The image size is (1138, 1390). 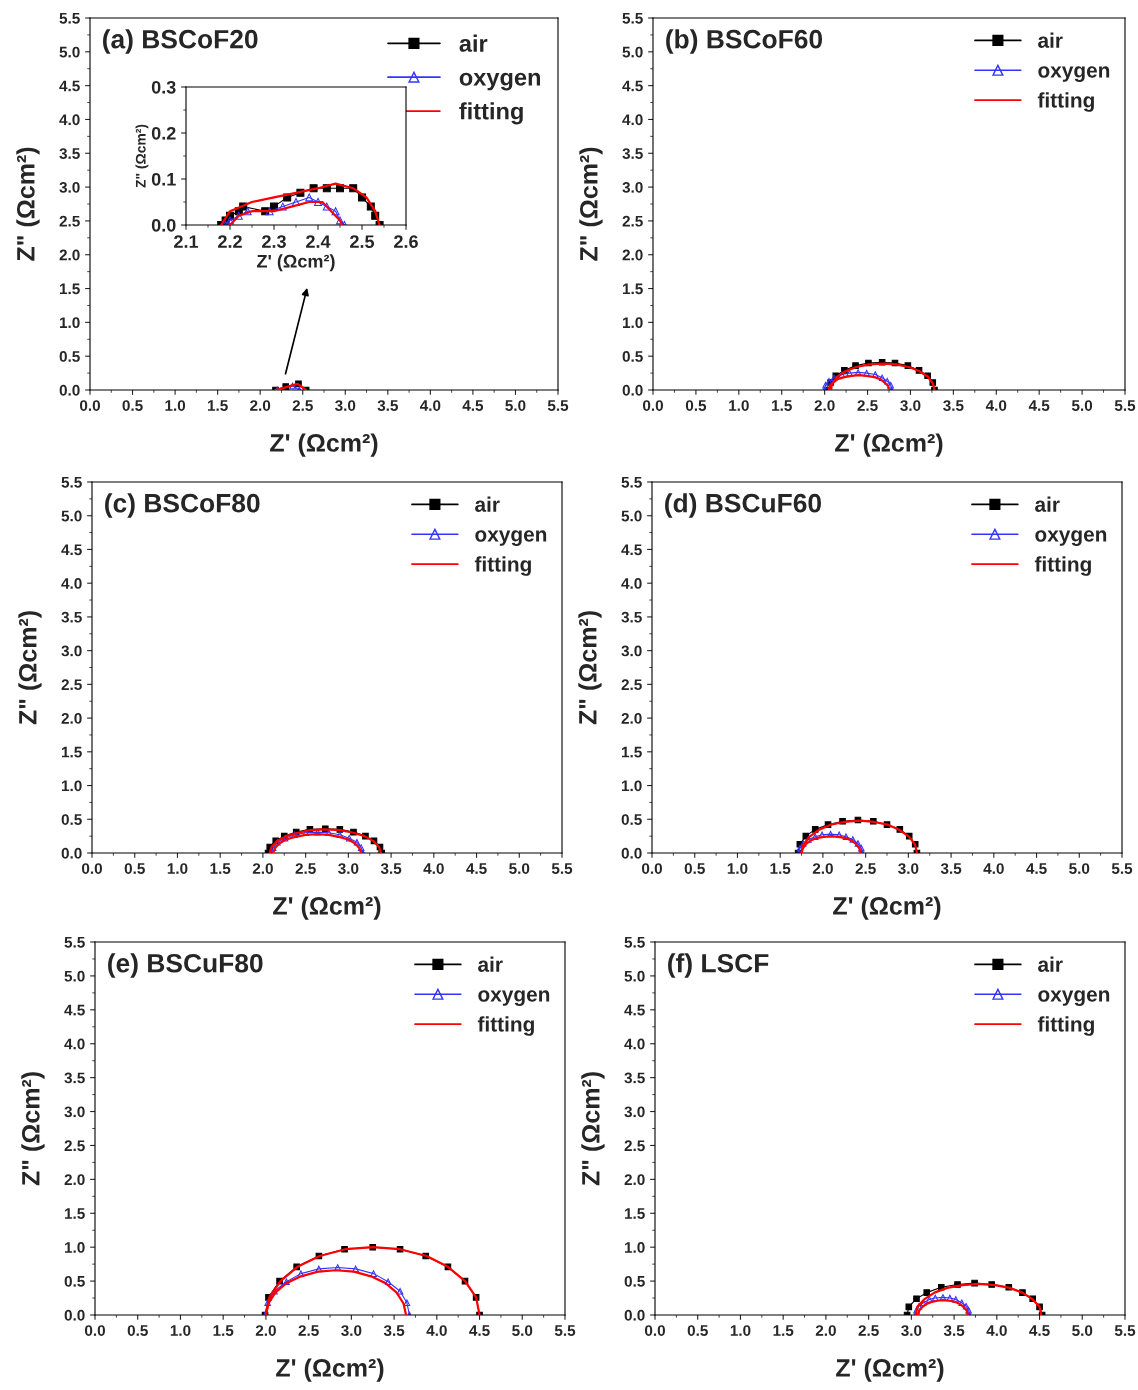 I want to click on chart-title: (f) LSCF, so click(x=718, y=965).